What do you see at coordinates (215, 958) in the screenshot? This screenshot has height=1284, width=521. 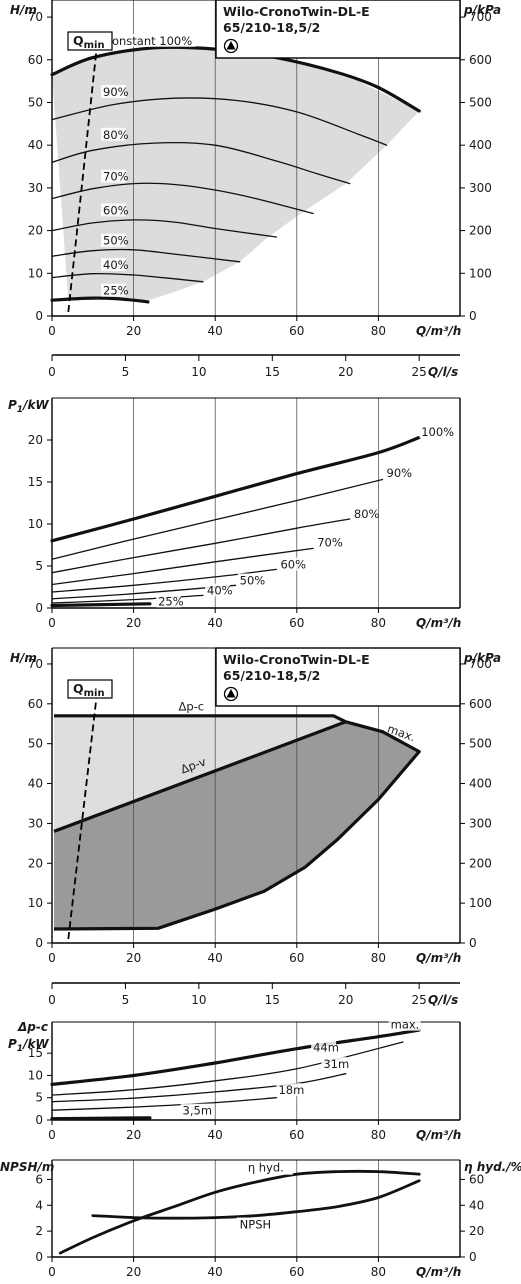 I see `c4-xtick-label: 40` at bounding box center [215, 958].